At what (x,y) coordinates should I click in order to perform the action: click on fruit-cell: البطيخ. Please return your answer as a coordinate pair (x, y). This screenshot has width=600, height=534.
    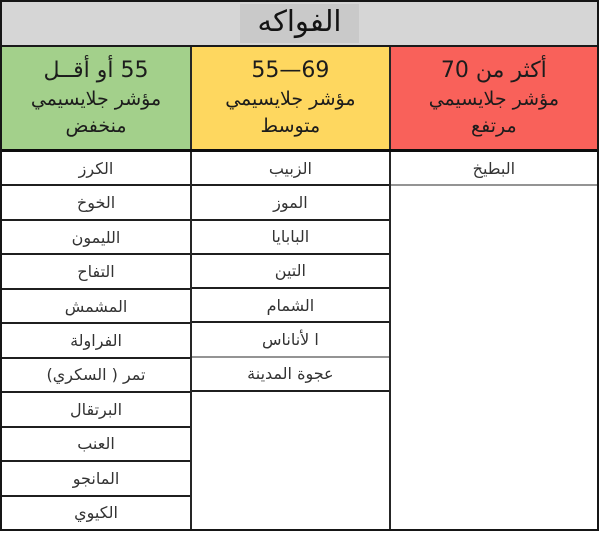
    Looking at the image, I should click on (493, 169).